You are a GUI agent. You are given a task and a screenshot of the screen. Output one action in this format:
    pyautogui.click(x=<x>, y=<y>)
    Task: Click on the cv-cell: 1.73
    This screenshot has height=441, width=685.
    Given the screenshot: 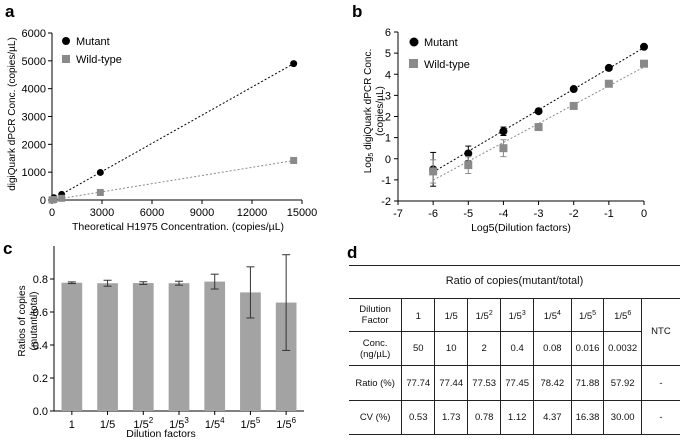 What is the action you would take?
    pyautogui.click(x=451, y=417)
    